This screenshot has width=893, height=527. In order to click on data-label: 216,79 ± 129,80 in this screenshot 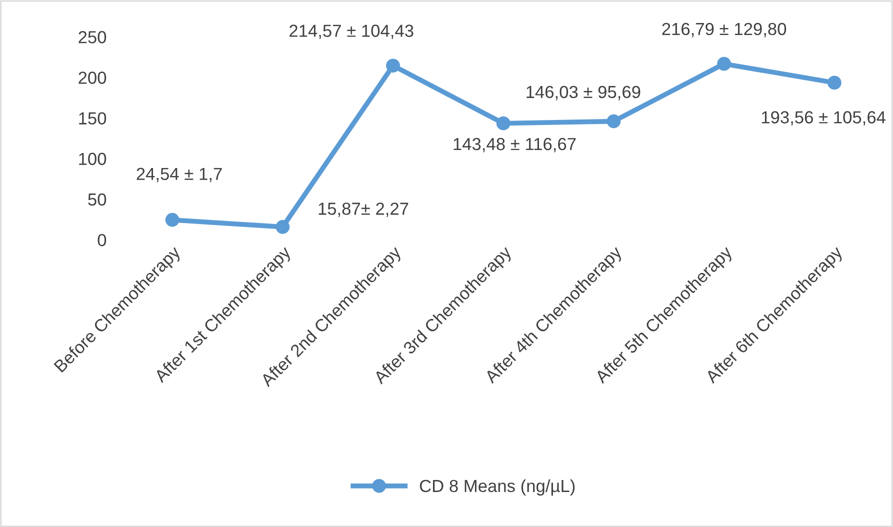, I will do `click(724, 30)`.